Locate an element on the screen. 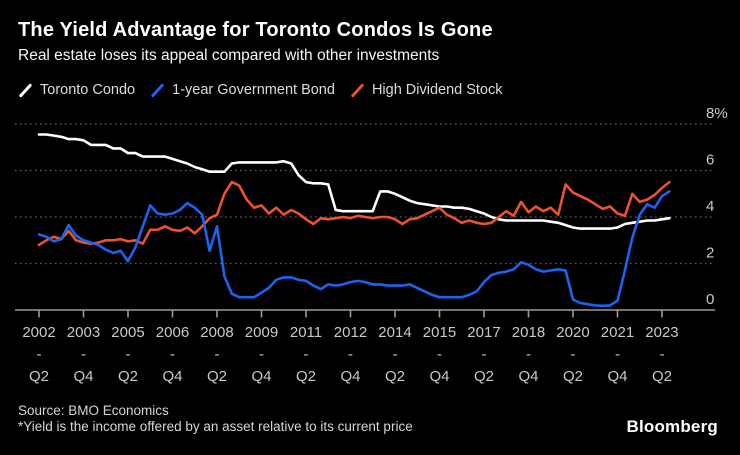 The image size is (740, 455). x-tick-label-year: 2015 is located at coordinates (439, 332).